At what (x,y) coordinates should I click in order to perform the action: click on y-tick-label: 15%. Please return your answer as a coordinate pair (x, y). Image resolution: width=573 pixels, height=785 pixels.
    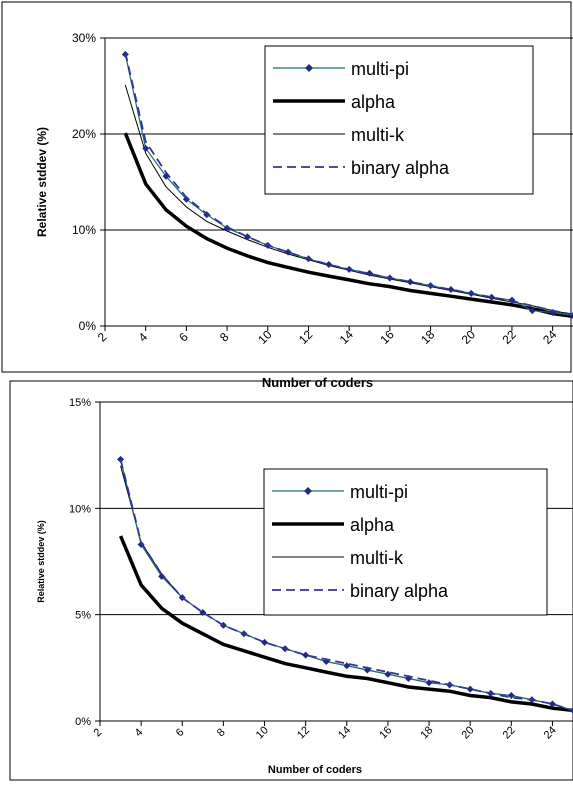
    Looking at the image, I should click on (80, 403).